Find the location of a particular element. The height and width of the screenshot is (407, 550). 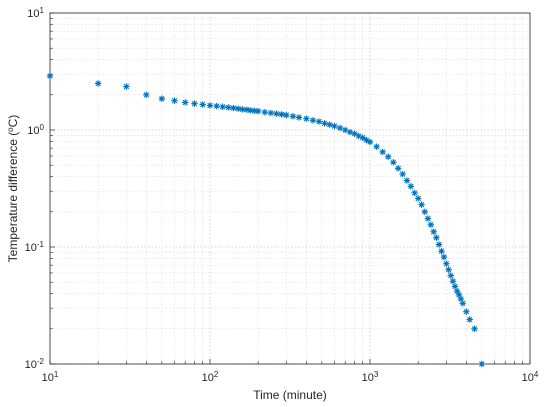

y-tick-label: 10¹ is located at coordinates (35, 13).